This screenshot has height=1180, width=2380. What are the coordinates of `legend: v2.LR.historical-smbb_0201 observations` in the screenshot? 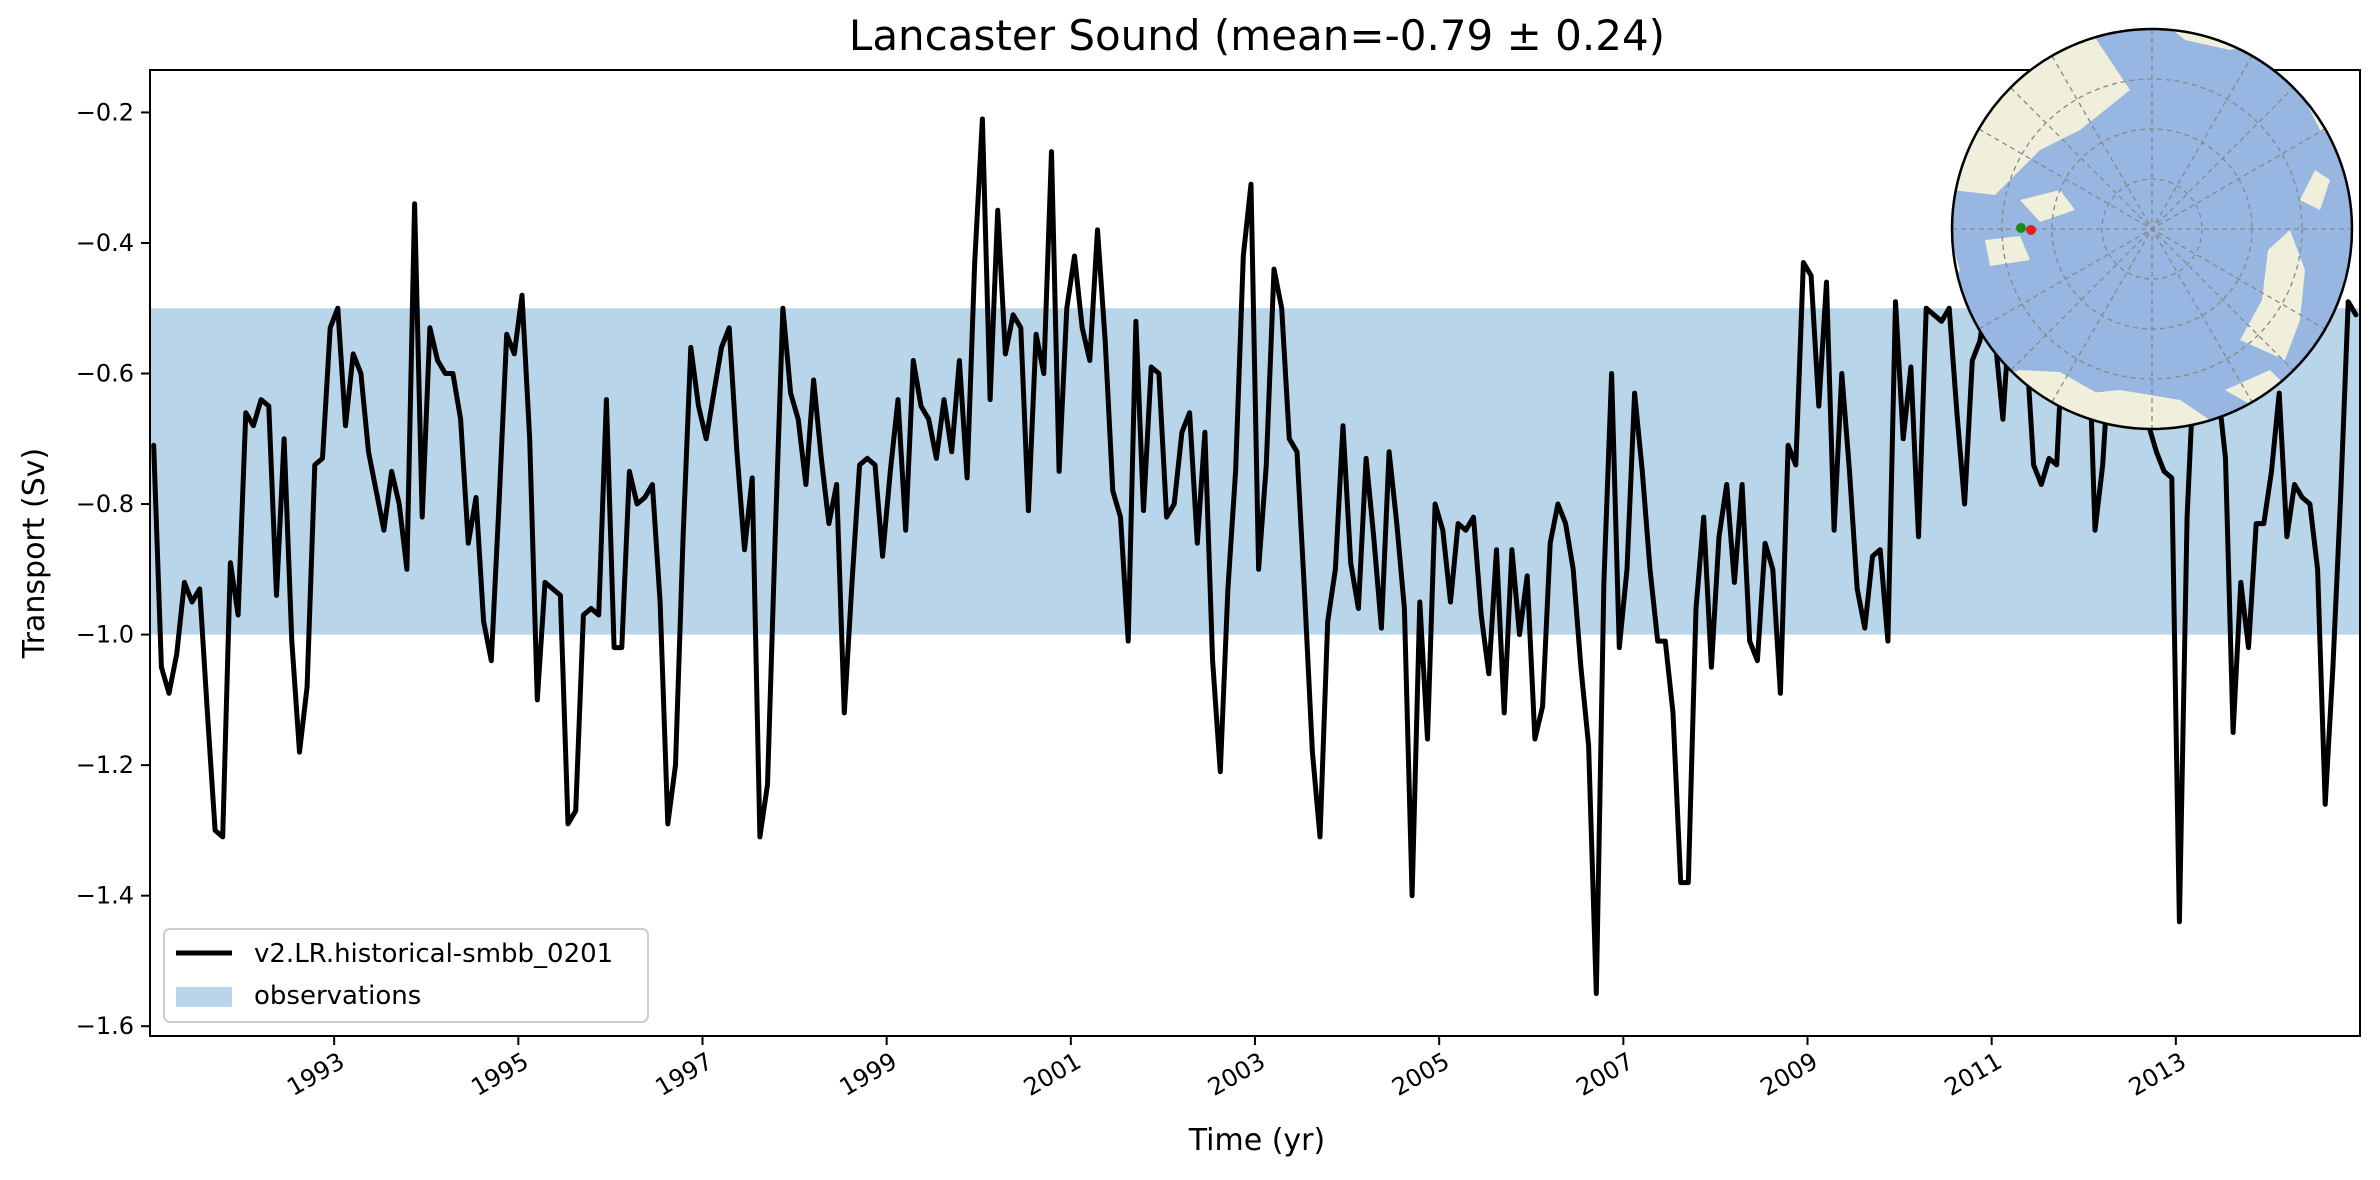 It's located at (406, 975).